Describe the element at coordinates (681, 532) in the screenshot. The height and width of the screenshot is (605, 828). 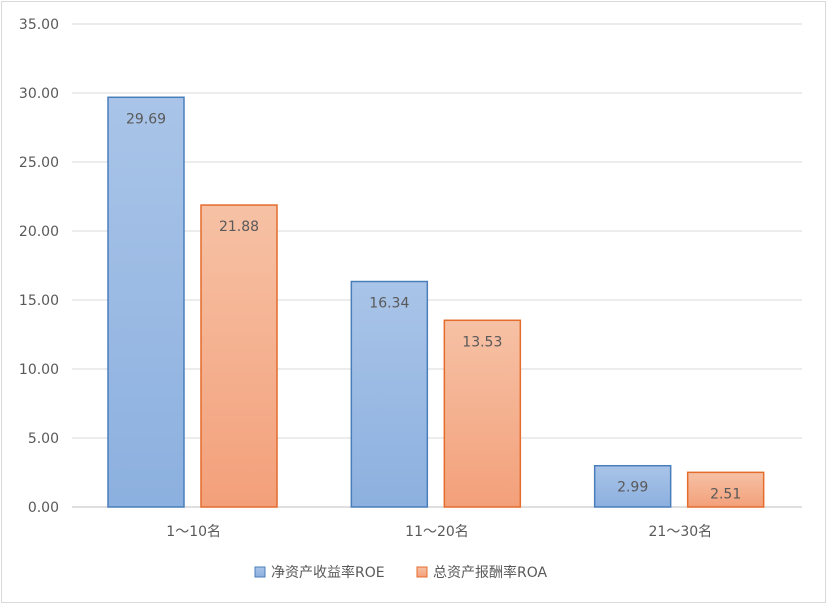
I see `x-tick-label: 21～30名` at that location.